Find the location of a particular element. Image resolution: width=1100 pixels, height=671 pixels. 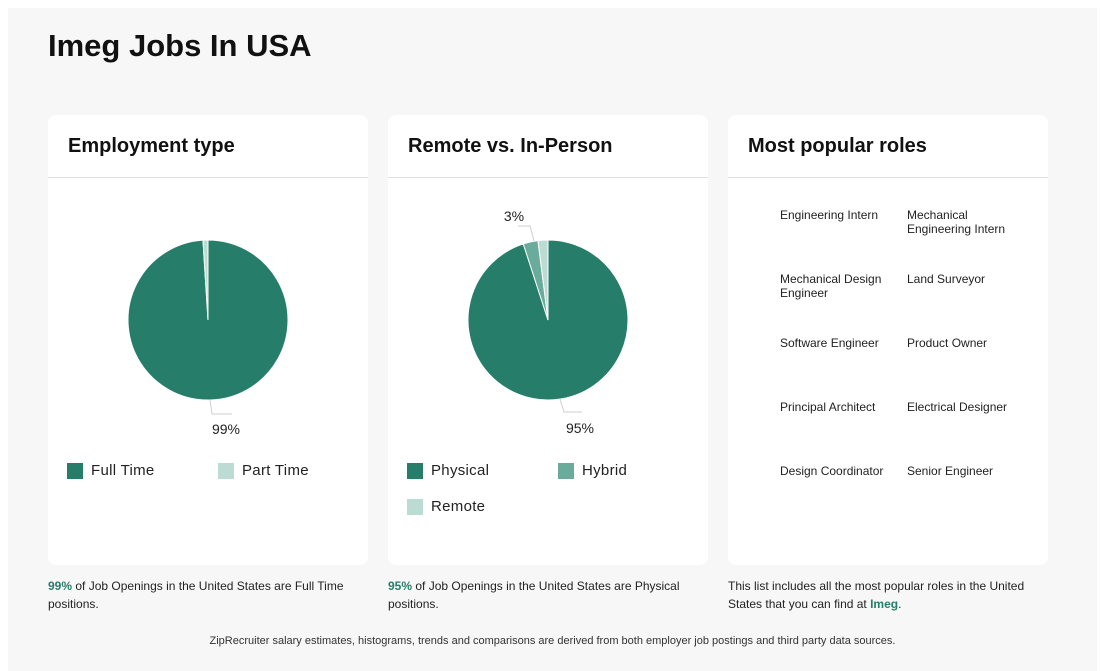

legend-hybrid: Hybrid is located at coordinates (592, 470).